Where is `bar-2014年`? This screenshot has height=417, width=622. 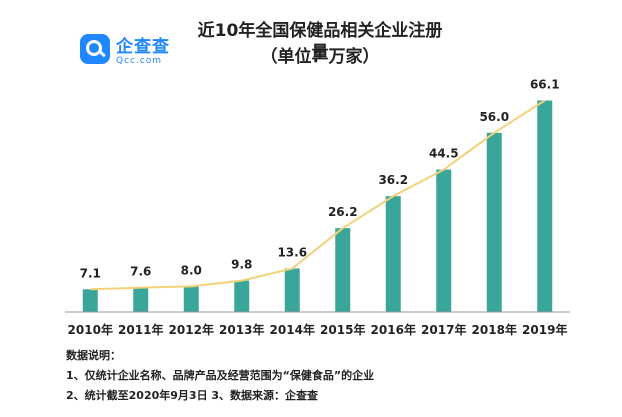 bar-2014年 is located at coordinates (292, 290).